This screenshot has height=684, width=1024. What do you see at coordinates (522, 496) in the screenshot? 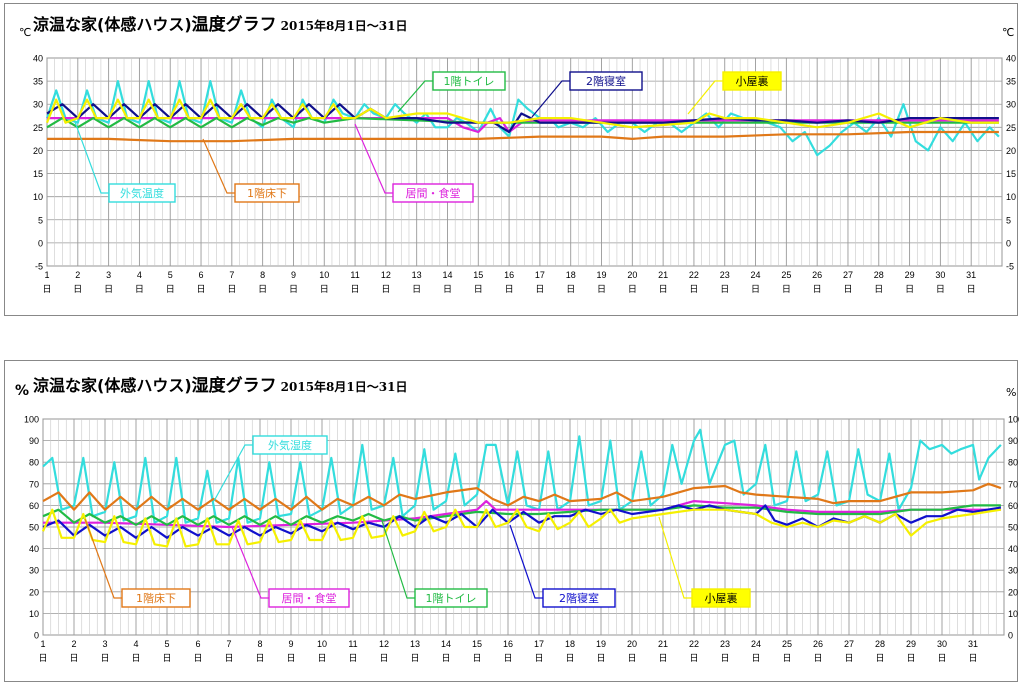
I see `series-line-1階床下` at bounding box center [522, 496].